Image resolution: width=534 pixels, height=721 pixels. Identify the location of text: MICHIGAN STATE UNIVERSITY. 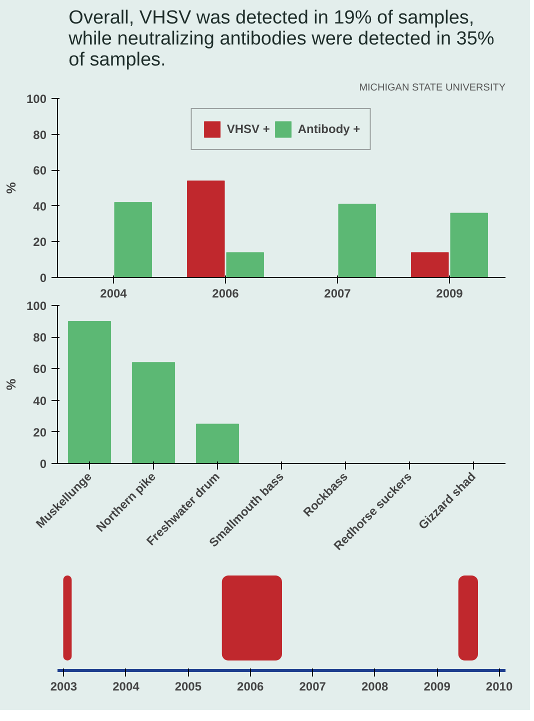
(432, 88).